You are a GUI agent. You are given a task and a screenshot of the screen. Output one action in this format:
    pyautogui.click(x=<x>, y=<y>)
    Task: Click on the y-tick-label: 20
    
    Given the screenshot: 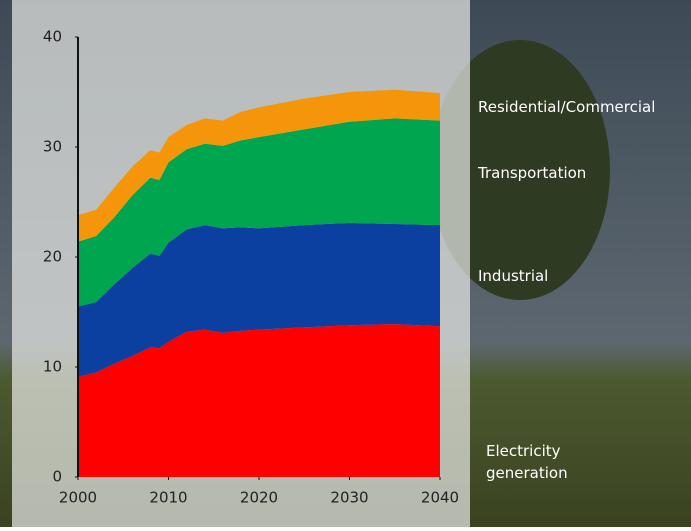 What is the action you would take?
    pyautogui.click(x=52, y=257)
    